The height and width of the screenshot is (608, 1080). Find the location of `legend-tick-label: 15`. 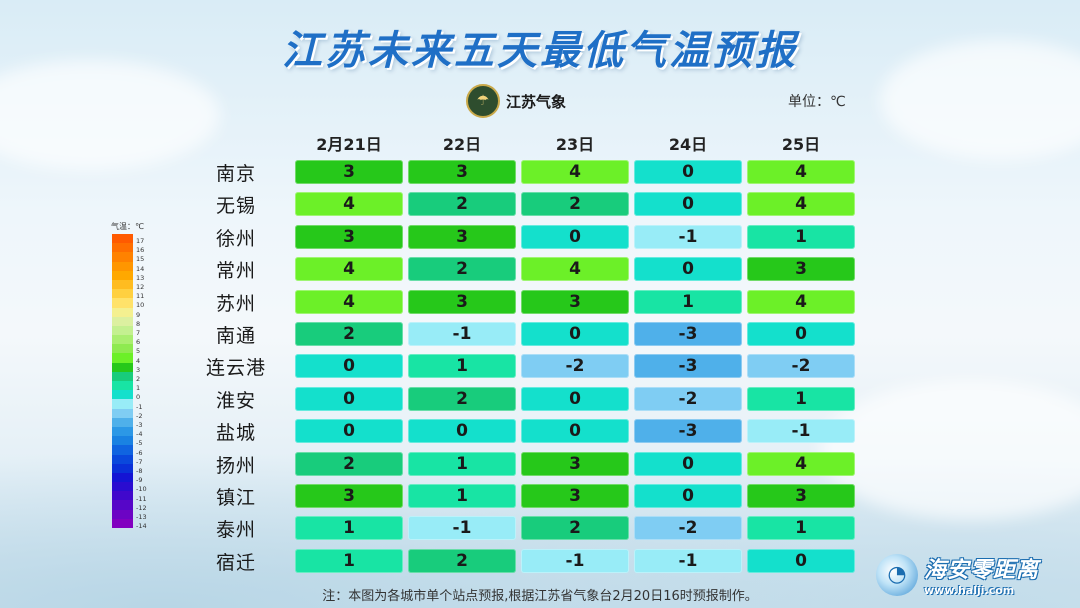

legend-tick-label: 15 is located at coordinates (140, 259).